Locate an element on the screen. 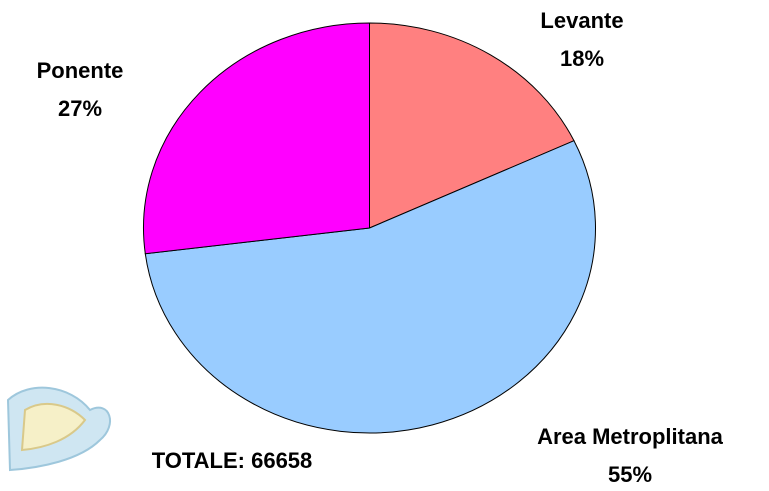 This screenshot has height=491, width=769. slice-percent: 18% is located at coordinates (582, 58).